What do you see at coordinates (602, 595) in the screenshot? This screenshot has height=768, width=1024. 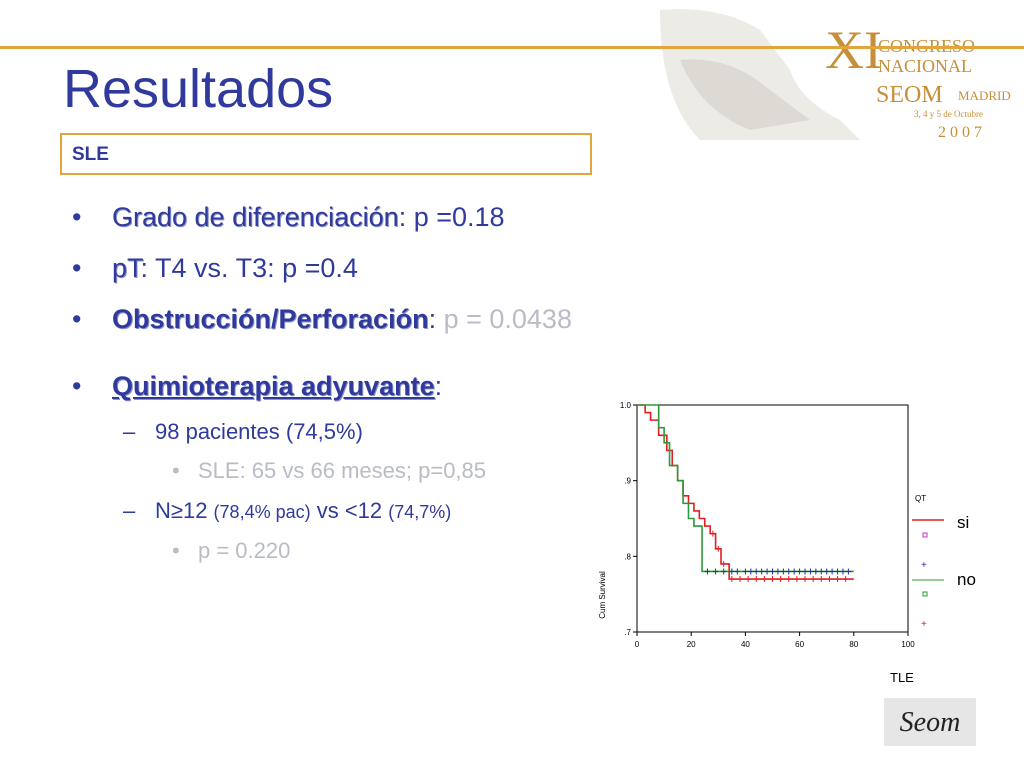 I see `y-axis-label: Cum Survival` at bounding box center [602, 595].